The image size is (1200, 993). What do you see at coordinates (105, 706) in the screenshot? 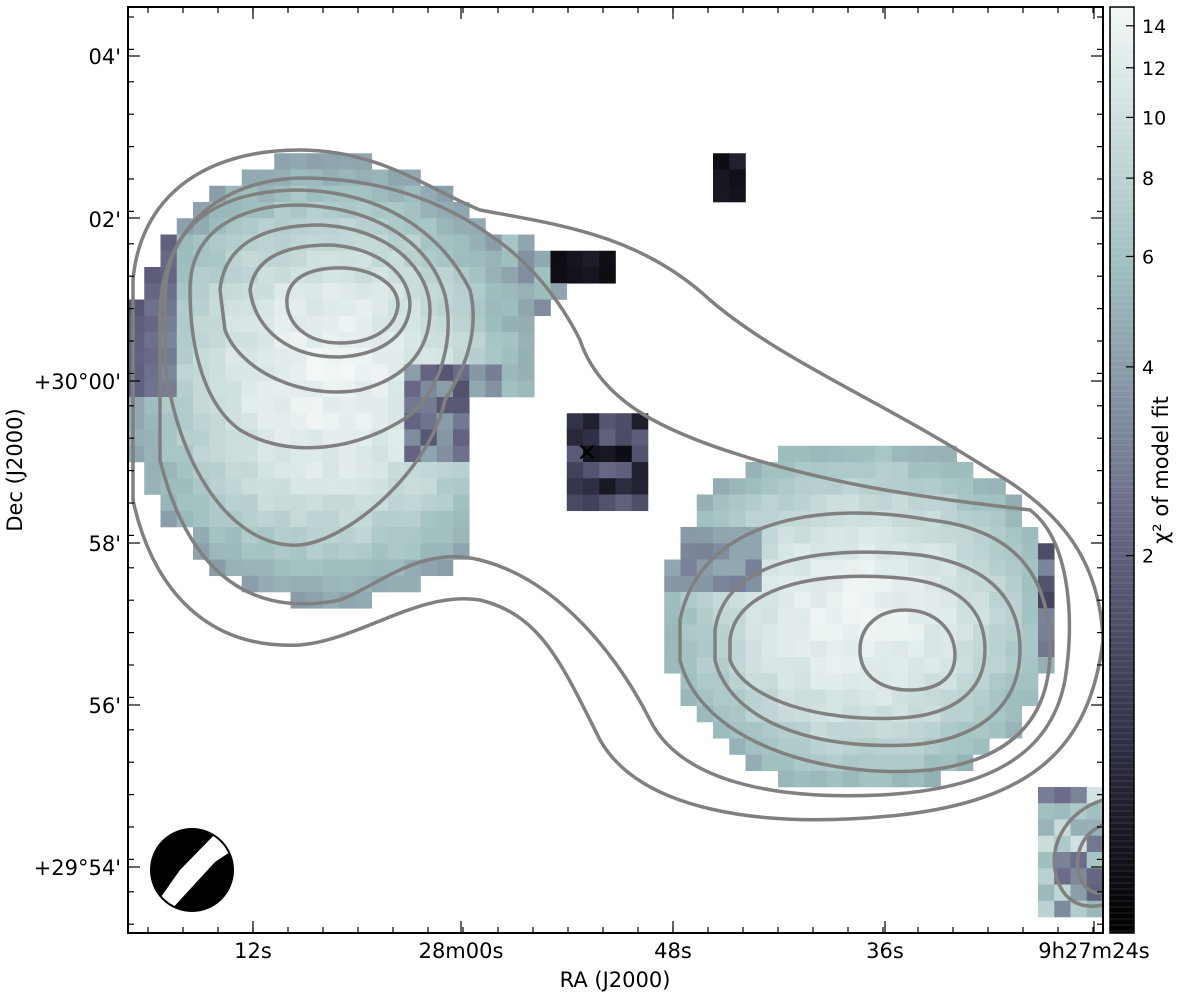
I see `y-tick-label: 56'` at bounding box center [105, 706].